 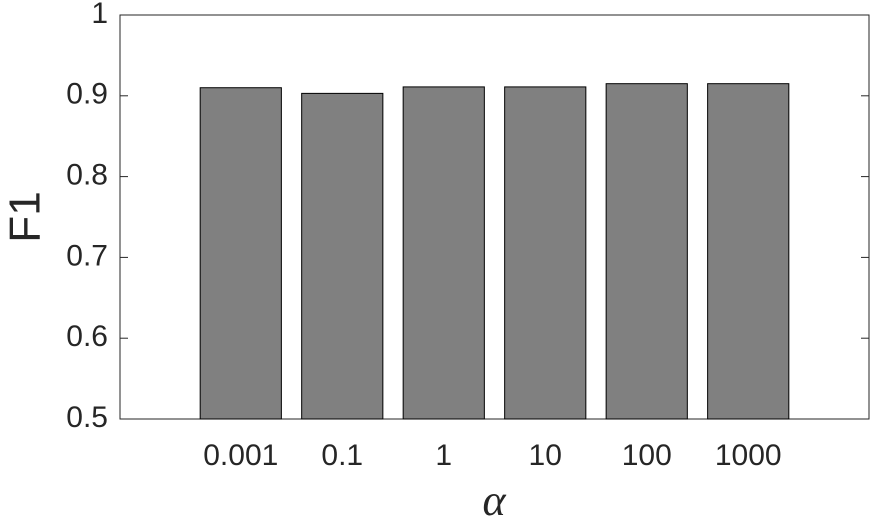 I want to click on x-tick-label: 1000, so click(x=748, y=455).